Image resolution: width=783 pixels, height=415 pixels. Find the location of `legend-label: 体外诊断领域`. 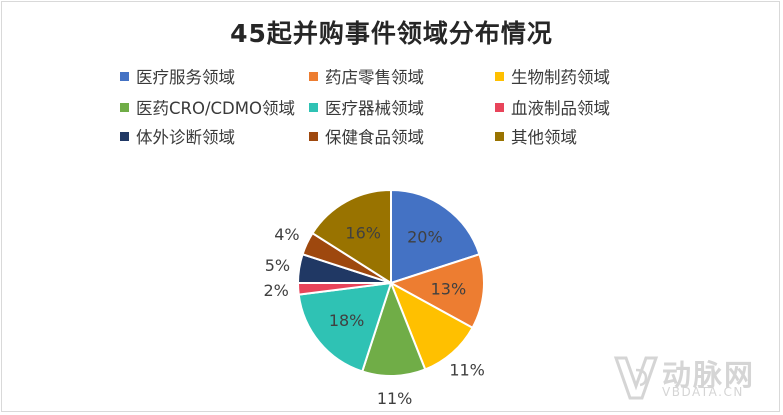

legend-label: 体外诊断领域 is located at coordinates (185, 137).